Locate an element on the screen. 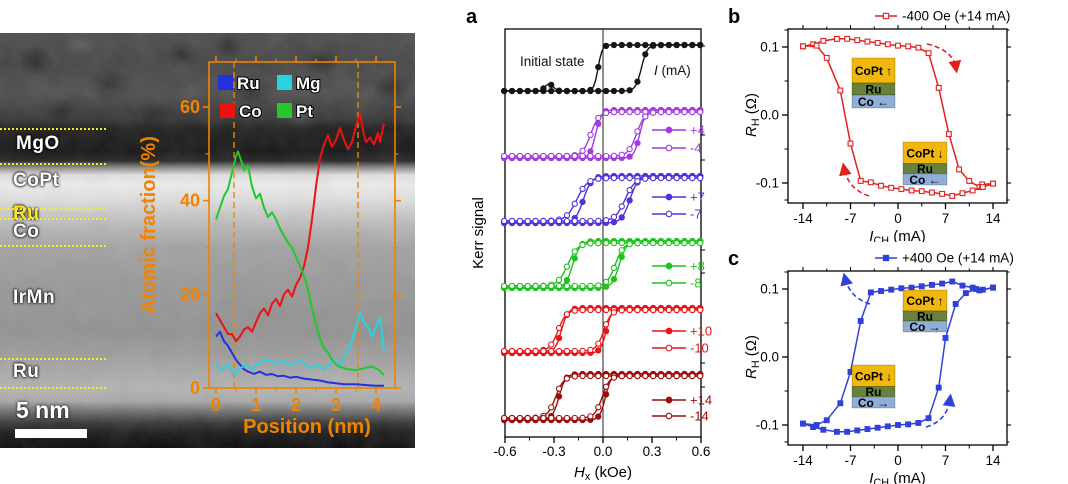 The image size is (1068, 484). x-tick-label: -14 is located at coordinates (803, 218).